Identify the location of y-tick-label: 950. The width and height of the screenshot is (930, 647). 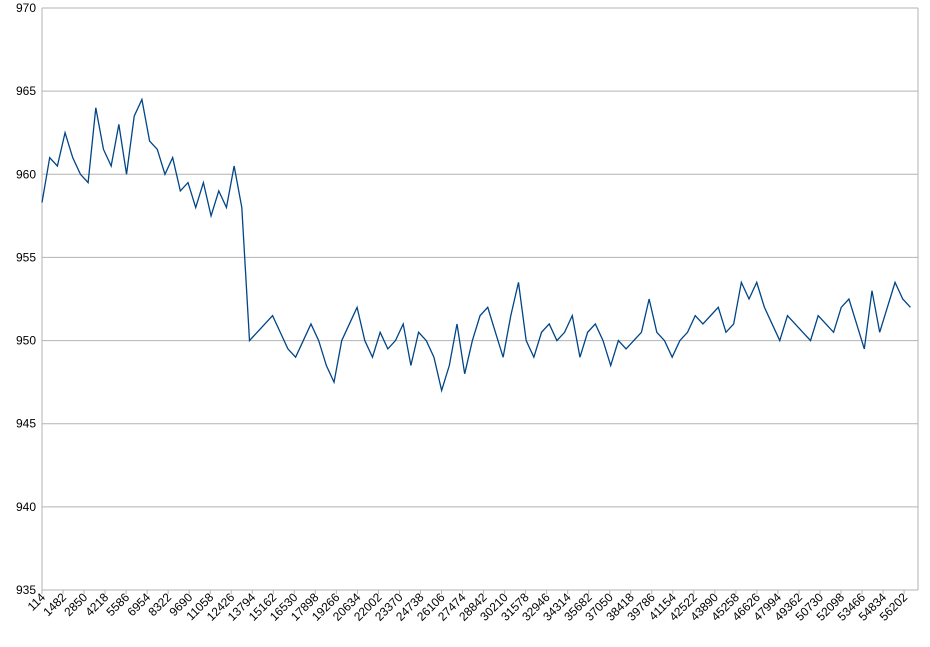
(26, 341).